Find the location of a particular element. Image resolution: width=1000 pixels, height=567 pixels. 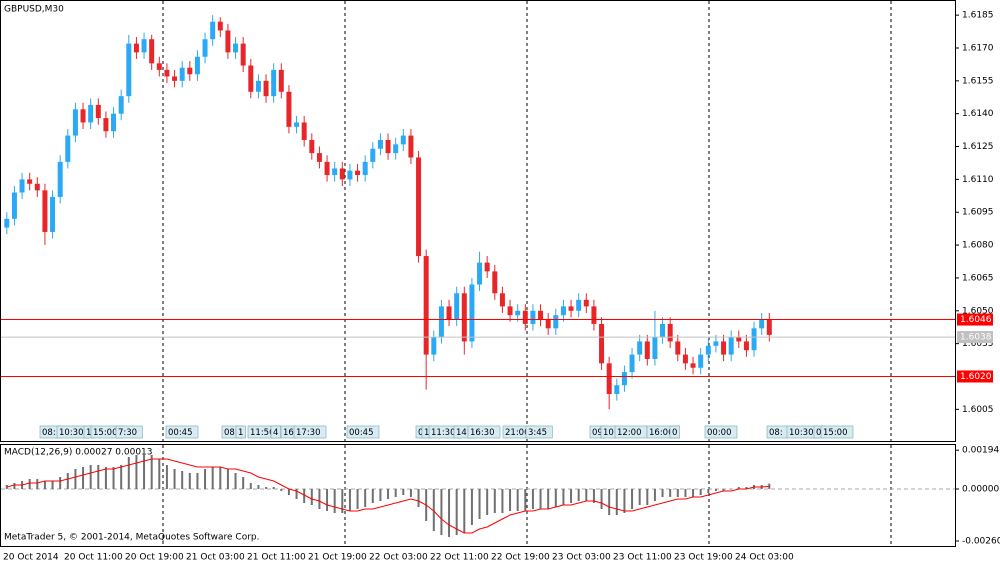

x-tick-label: 20 Oct 11:00 is located at coordinates (93, 558).